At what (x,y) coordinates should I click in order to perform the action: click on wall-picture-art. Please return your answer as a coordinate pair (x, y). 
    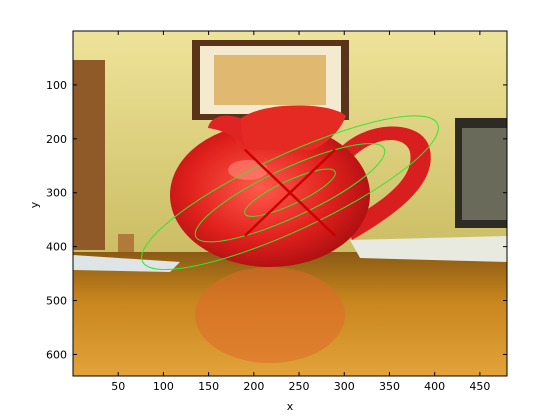
    Looking at the image, I should click on (270, 80).